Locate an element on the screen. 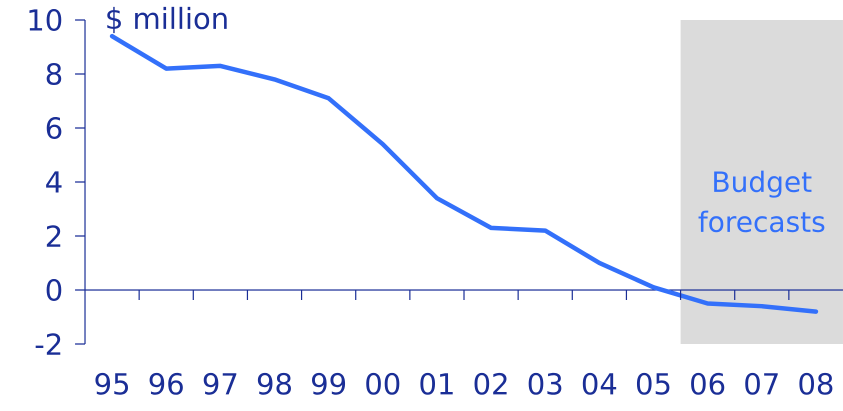 The width and height of the screenshot is (843, 411). x-tick-label: 00 is located at coordinates (383, 383).